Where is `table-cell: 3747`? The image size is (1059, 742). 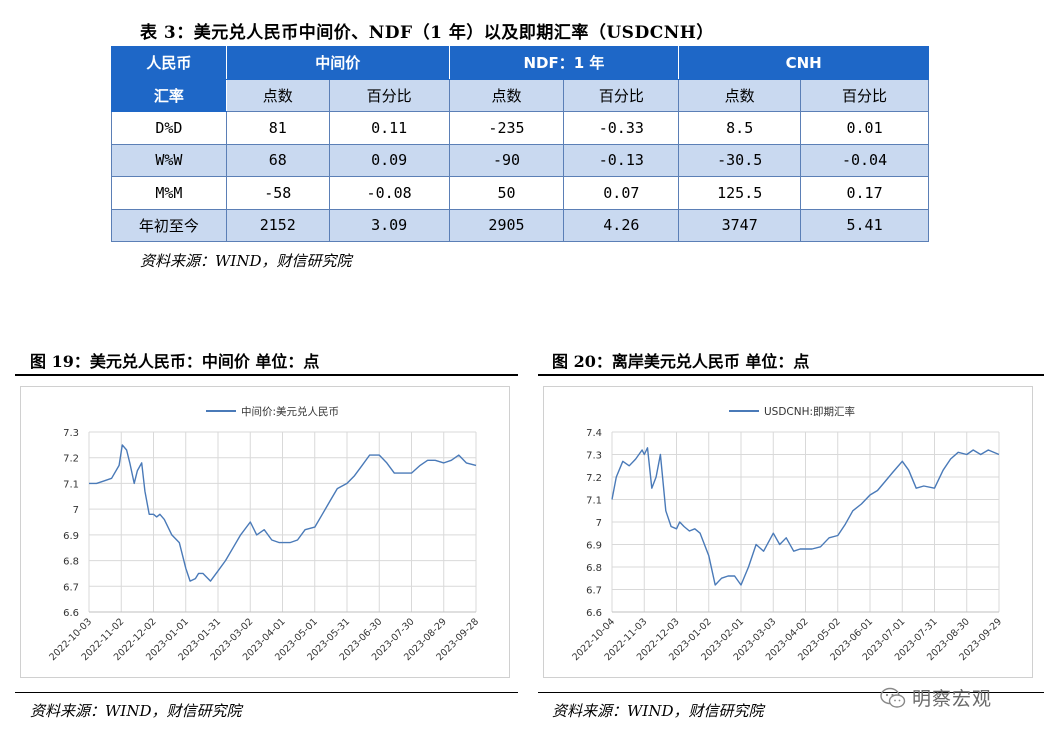 table-cell: 3747 is located at coordinates (740, 225).